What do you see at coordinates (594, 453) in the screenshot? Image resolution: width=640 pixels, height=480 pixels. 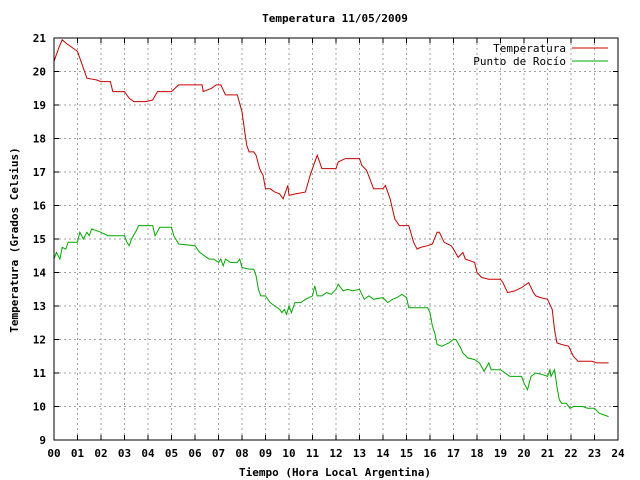 I see `x-tick-label: 23` at bounding box center [594, 453].